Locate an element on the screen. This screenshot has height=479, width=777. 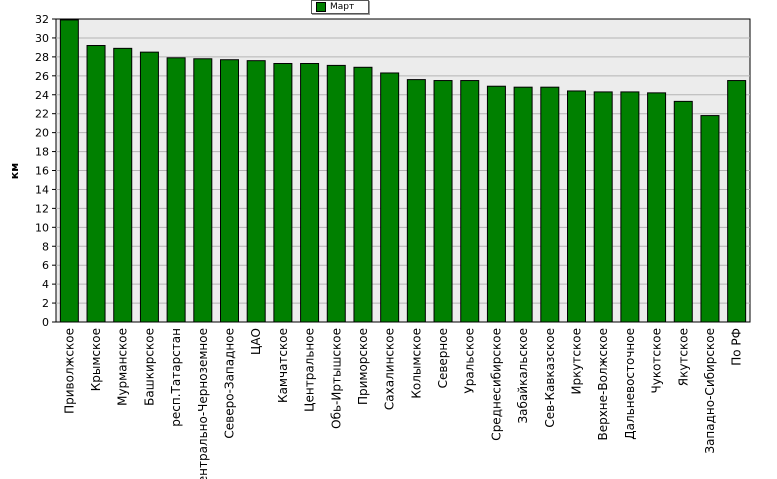
y-tick-label: 18 is located at coordinates (42, 152).